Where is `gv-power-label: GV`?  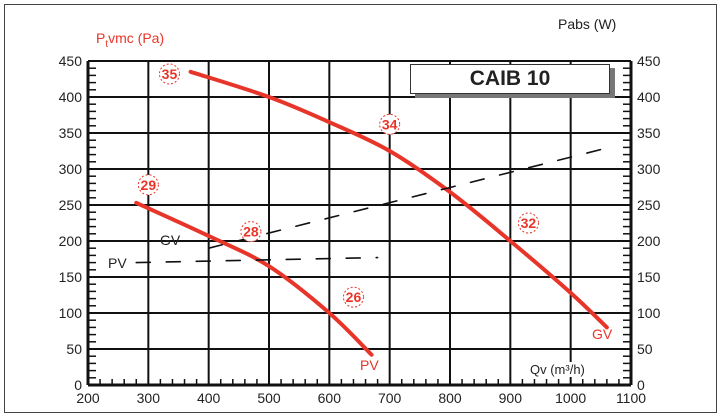 gv-power-label: GV is located at coordinates (170, 240).